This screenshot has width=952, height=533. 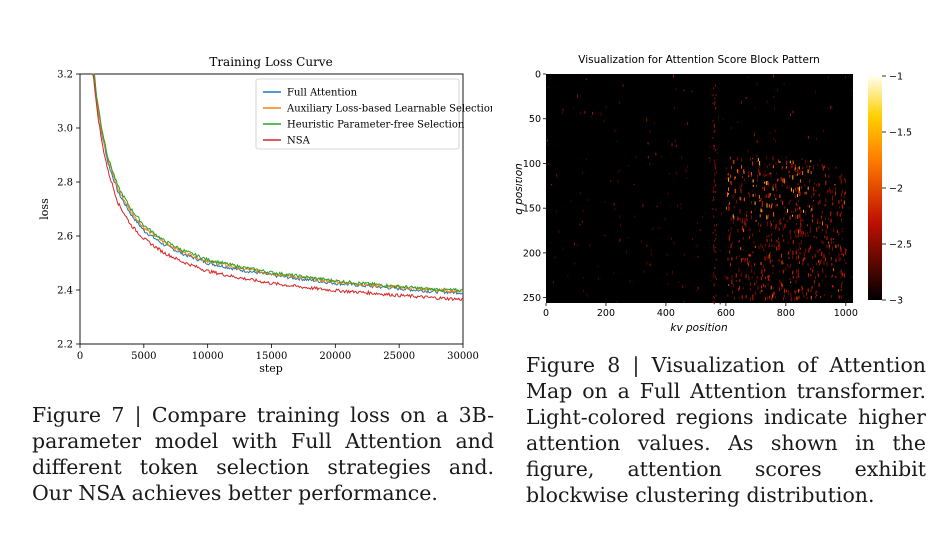 What do you see at coordinates (65, 291) in the screenshot?
I see `fig7-y-tick-label: 2.4` at bounding box center [65, 291].